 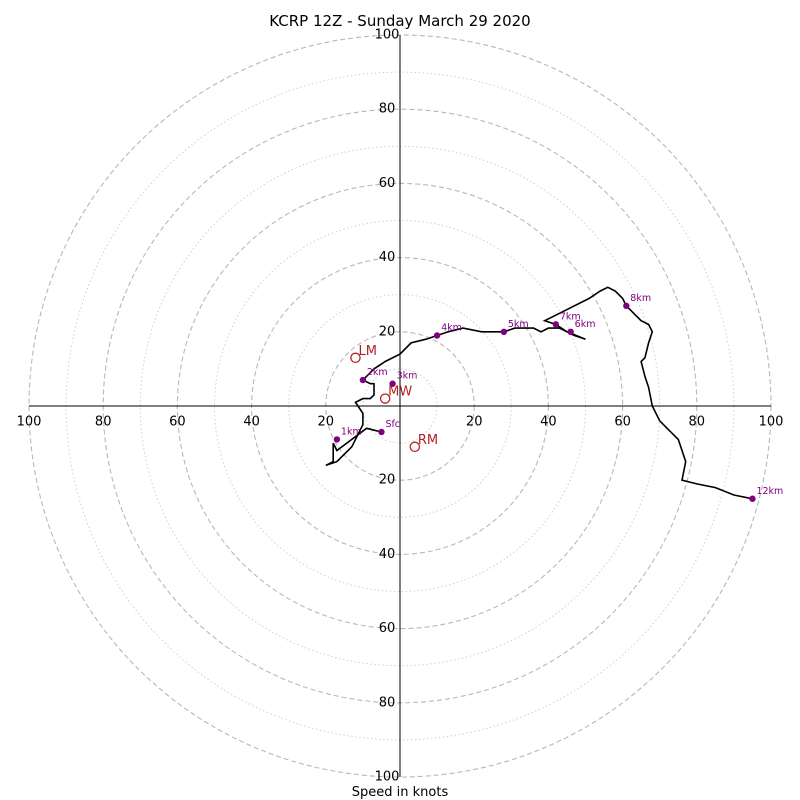 What do you see at coordinates (367, 351) in the screenshot?
I see `storm-motion-label: LM` at bounding box center [367, 351].